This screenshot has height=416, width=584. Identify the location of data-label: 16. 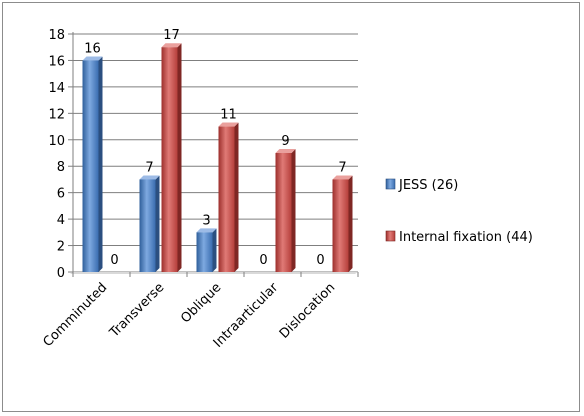
(92, 48).